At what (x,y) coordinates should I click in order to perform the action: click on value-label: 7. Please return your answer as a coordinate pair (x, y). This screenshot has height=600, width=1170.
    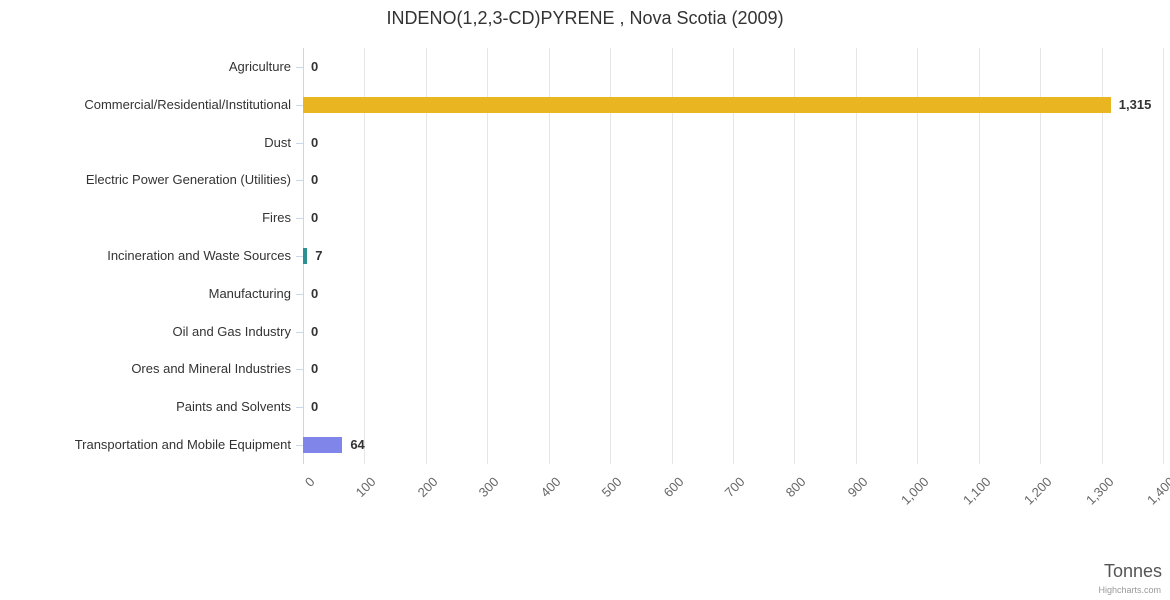
    Looking at the image, I should click on (319, 255).